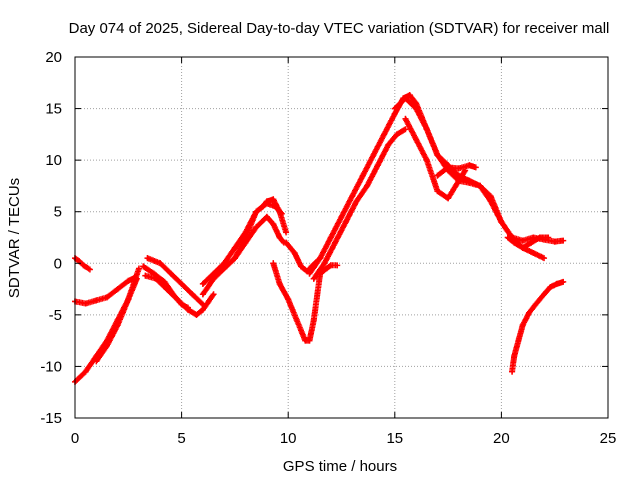 This screenshot has height=480, width=640. What do you see at coordinates (51, 418) in the screenshot?
I see `y-tick-label: -15` at bounding box center [51, 418].